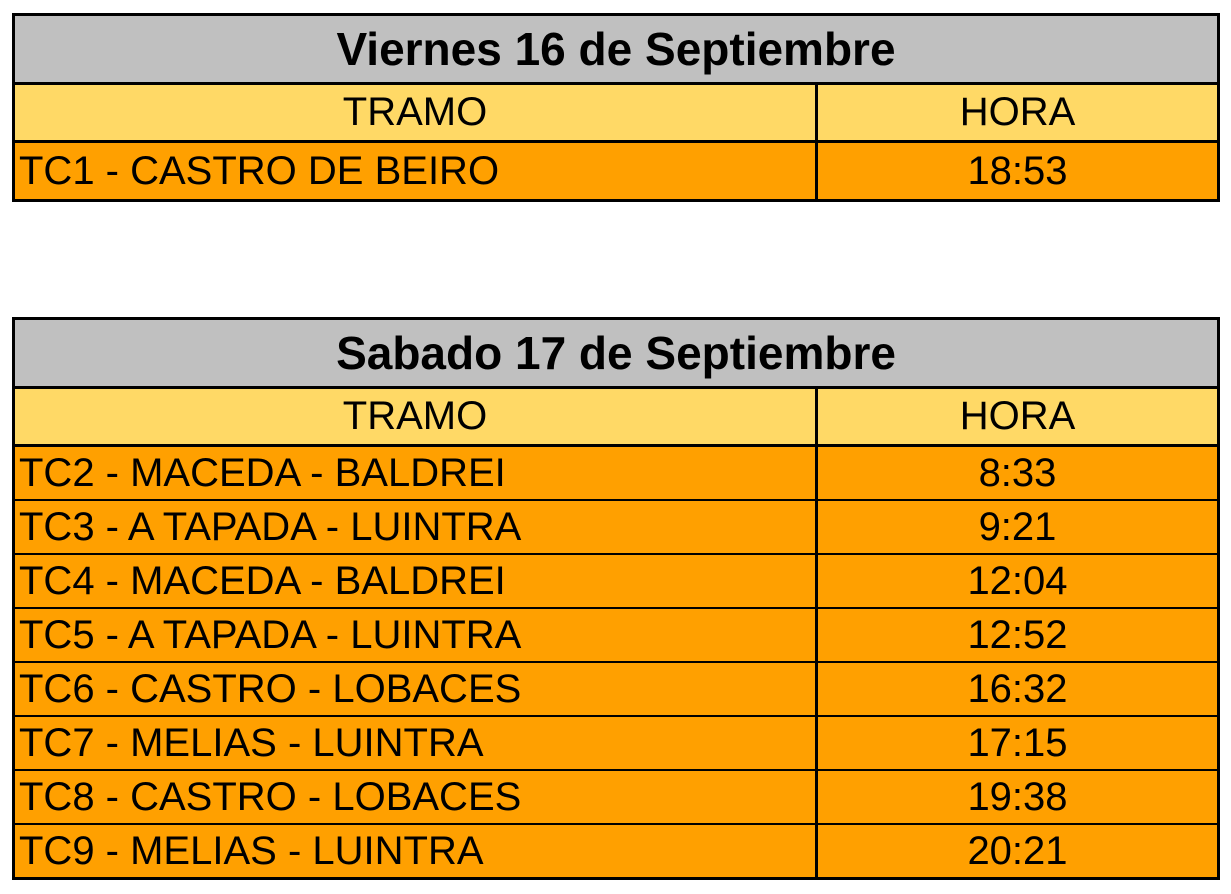 The image size is (1231, 894). What do you see at coordinates (416, 171) in the screenshot?
I see `stage-name-cell: TC1 - CASTRO DE BEIRO` at bounding box center [416, 171].